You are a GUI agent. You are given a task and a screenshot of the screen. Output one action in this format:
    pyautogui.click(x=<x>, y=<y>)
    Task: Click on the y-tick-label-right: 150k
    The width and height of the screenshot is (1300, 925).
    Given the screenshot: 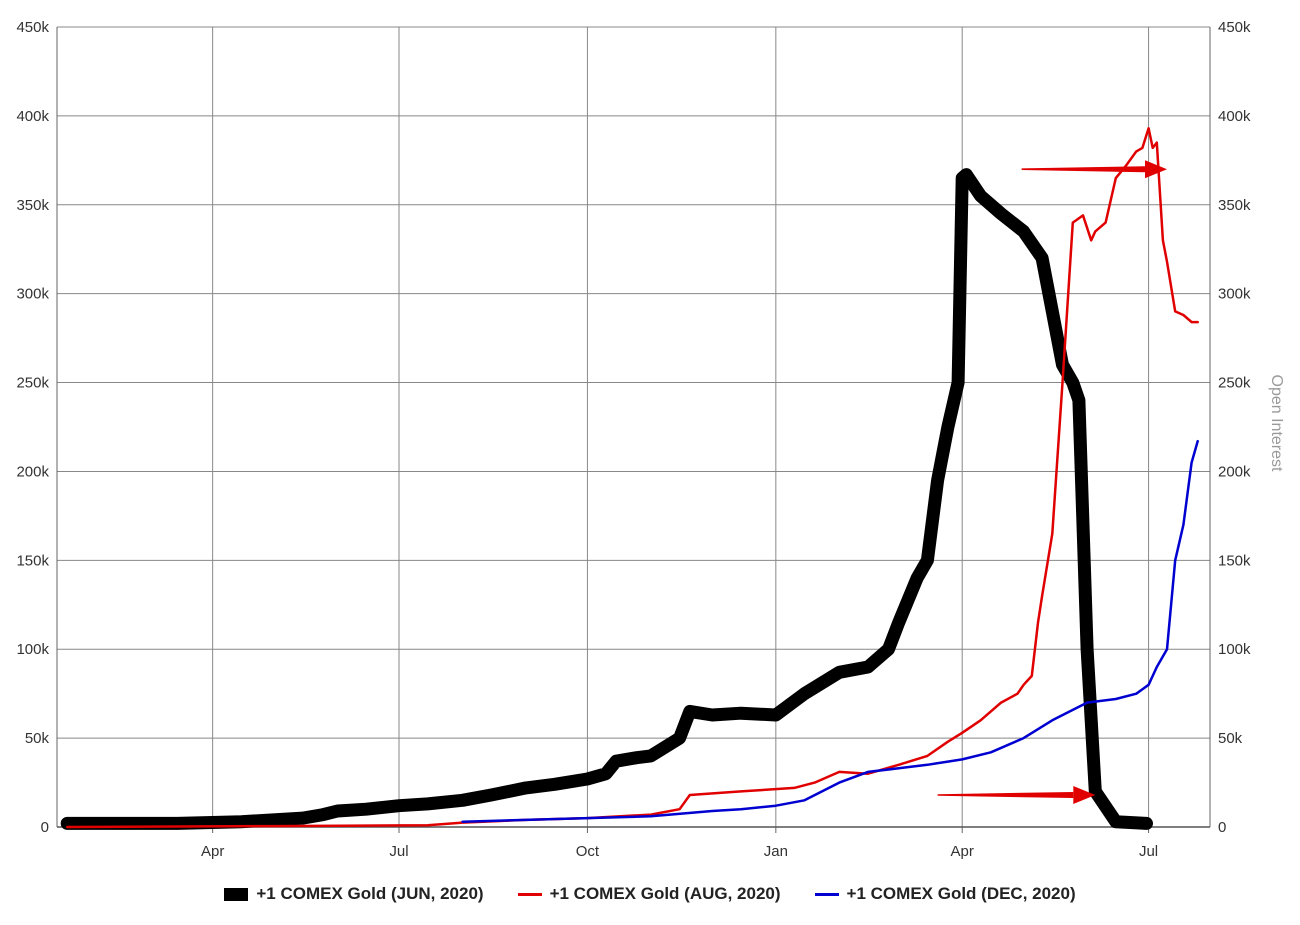 What is the action you would take?
    pyautogui.click(x=1234, y=560)
    